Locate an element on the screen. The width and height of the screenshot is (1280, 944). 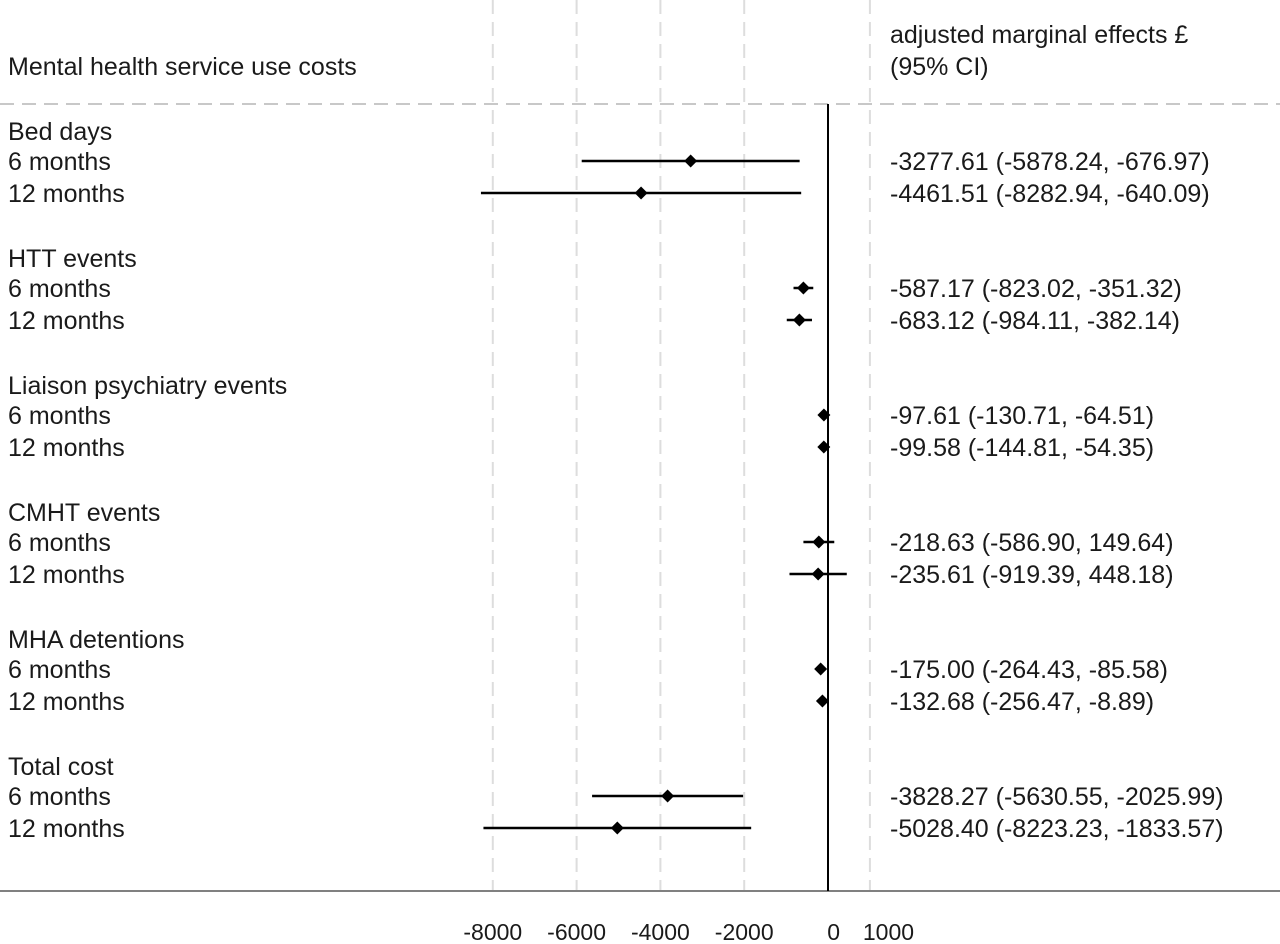
x-tick-label: -4000 is located at coordinates (660, 931).